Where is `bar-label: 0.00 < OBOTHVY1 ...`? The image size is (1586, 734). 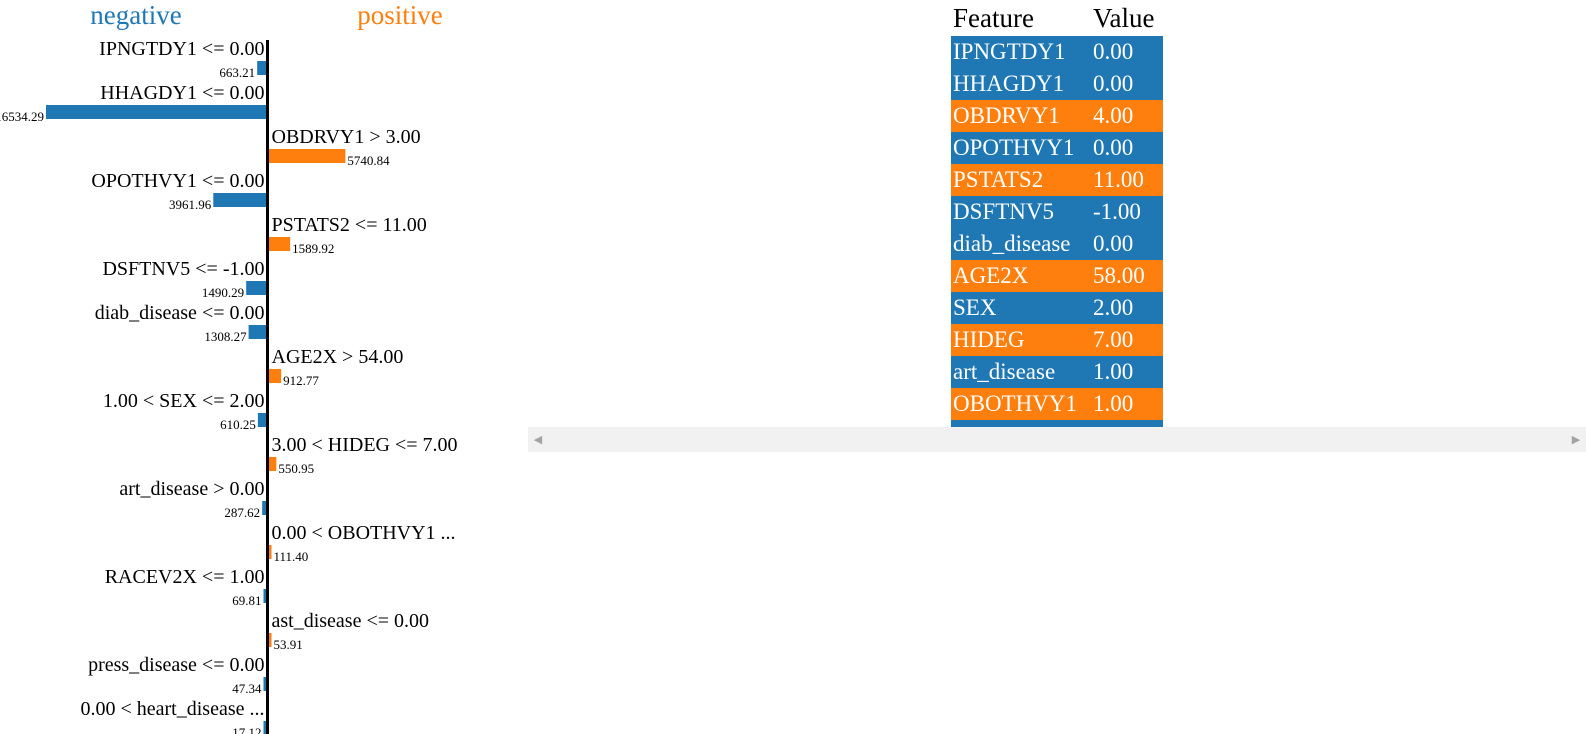
bar-label: 0.00 < OBOTHVY1 ... is located at coordinates (364, 533).